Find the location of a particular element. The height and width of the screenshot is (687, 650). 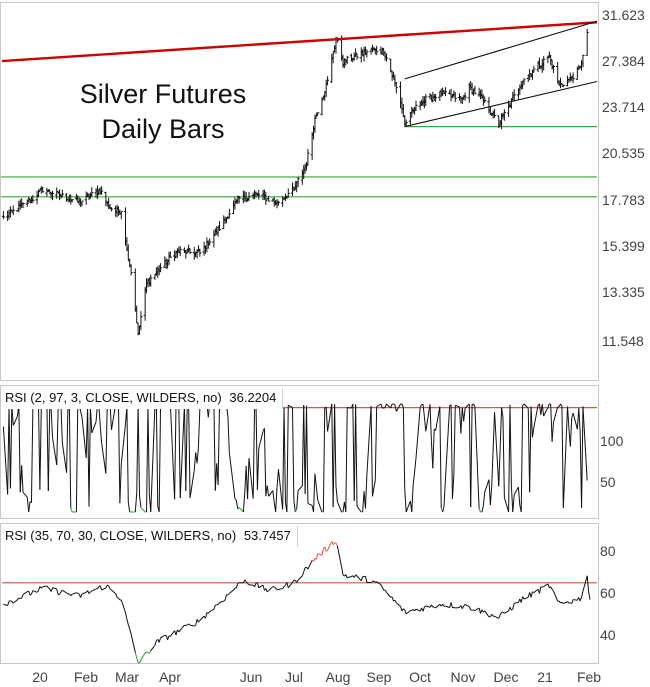

chart-title-line-2: Daily Bars is located at coordinates (162, 129).